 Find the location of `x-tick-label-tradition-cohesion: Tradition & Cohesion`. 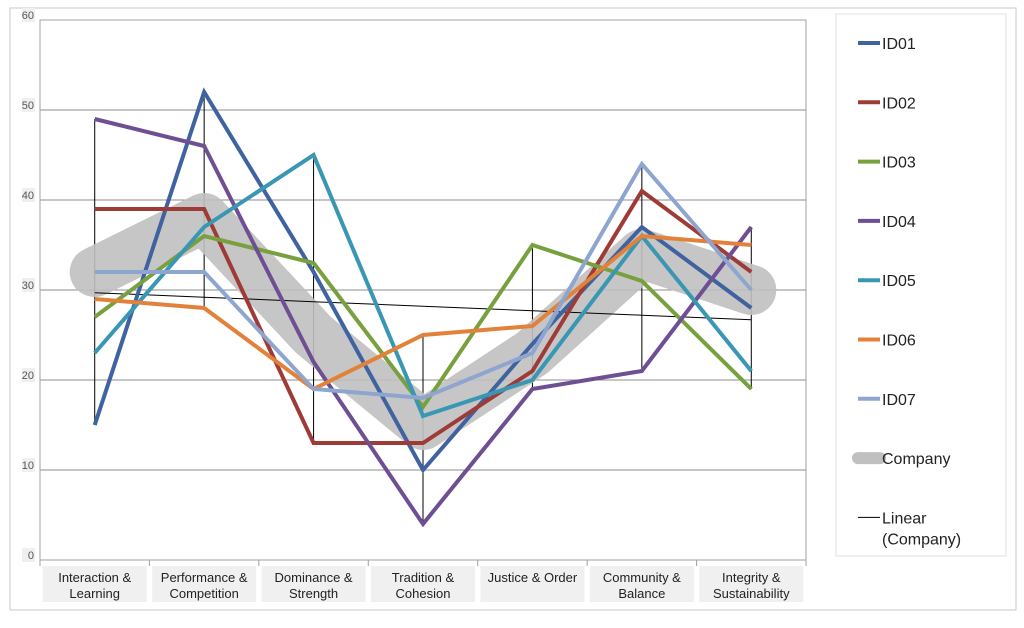

x-tick-label-tradition-cohesion: Tradition & Cohesion is located at coordinates (423, 585).